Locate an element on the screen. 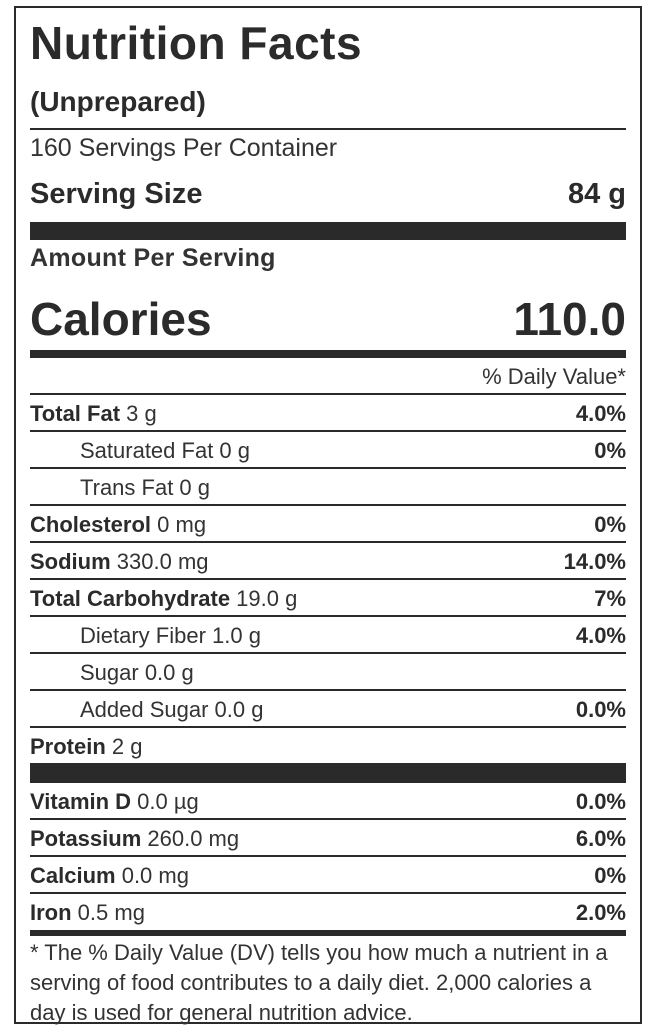 This screenshot has height=1034, width=648. nutrient-name: Protein is located at coordinates (68, 746).